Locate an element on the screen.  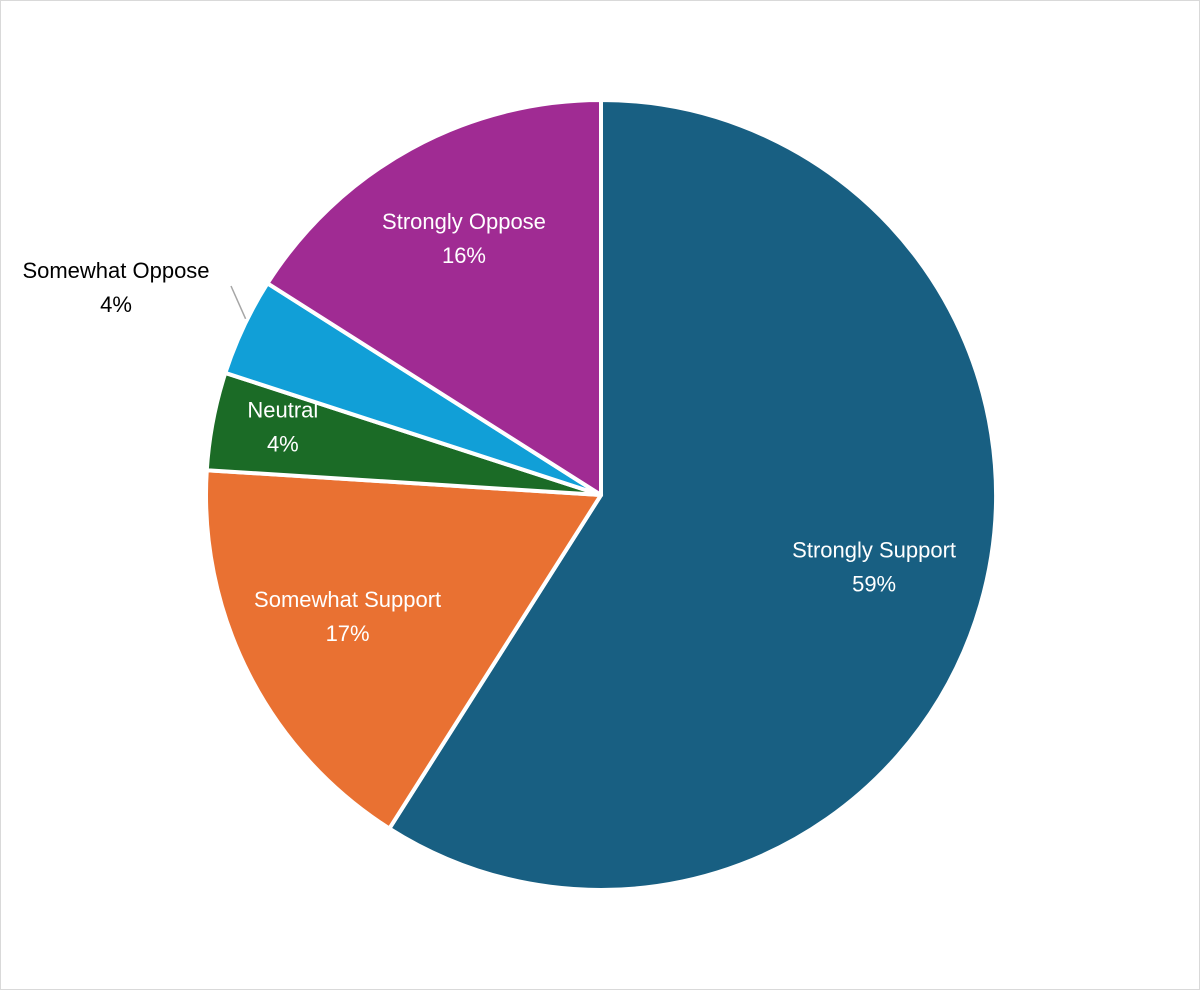
slice-somewhat-support is located at coordinates (403, 649).